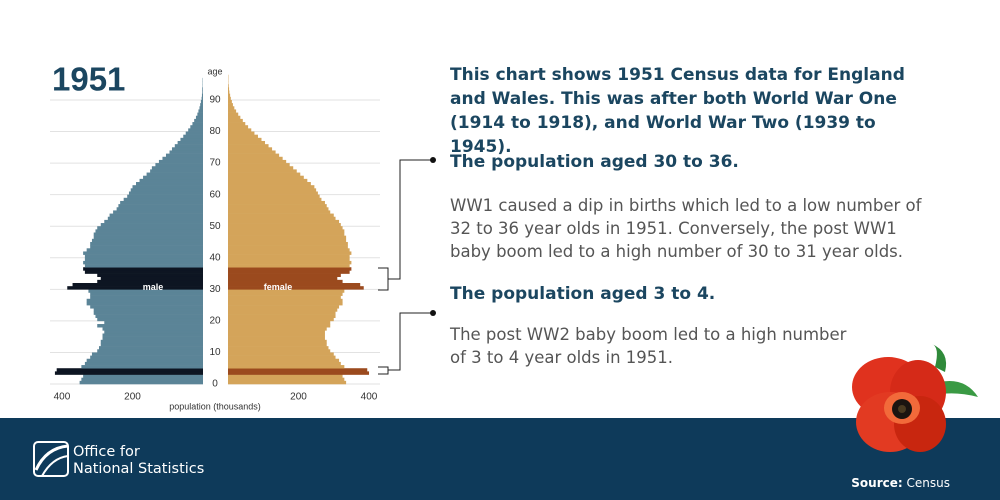 This screenshot has width=1000, height=500. Describe the element at coordinates (88, 79) in the screenshot. I see `chart-title: 1951` at that location.